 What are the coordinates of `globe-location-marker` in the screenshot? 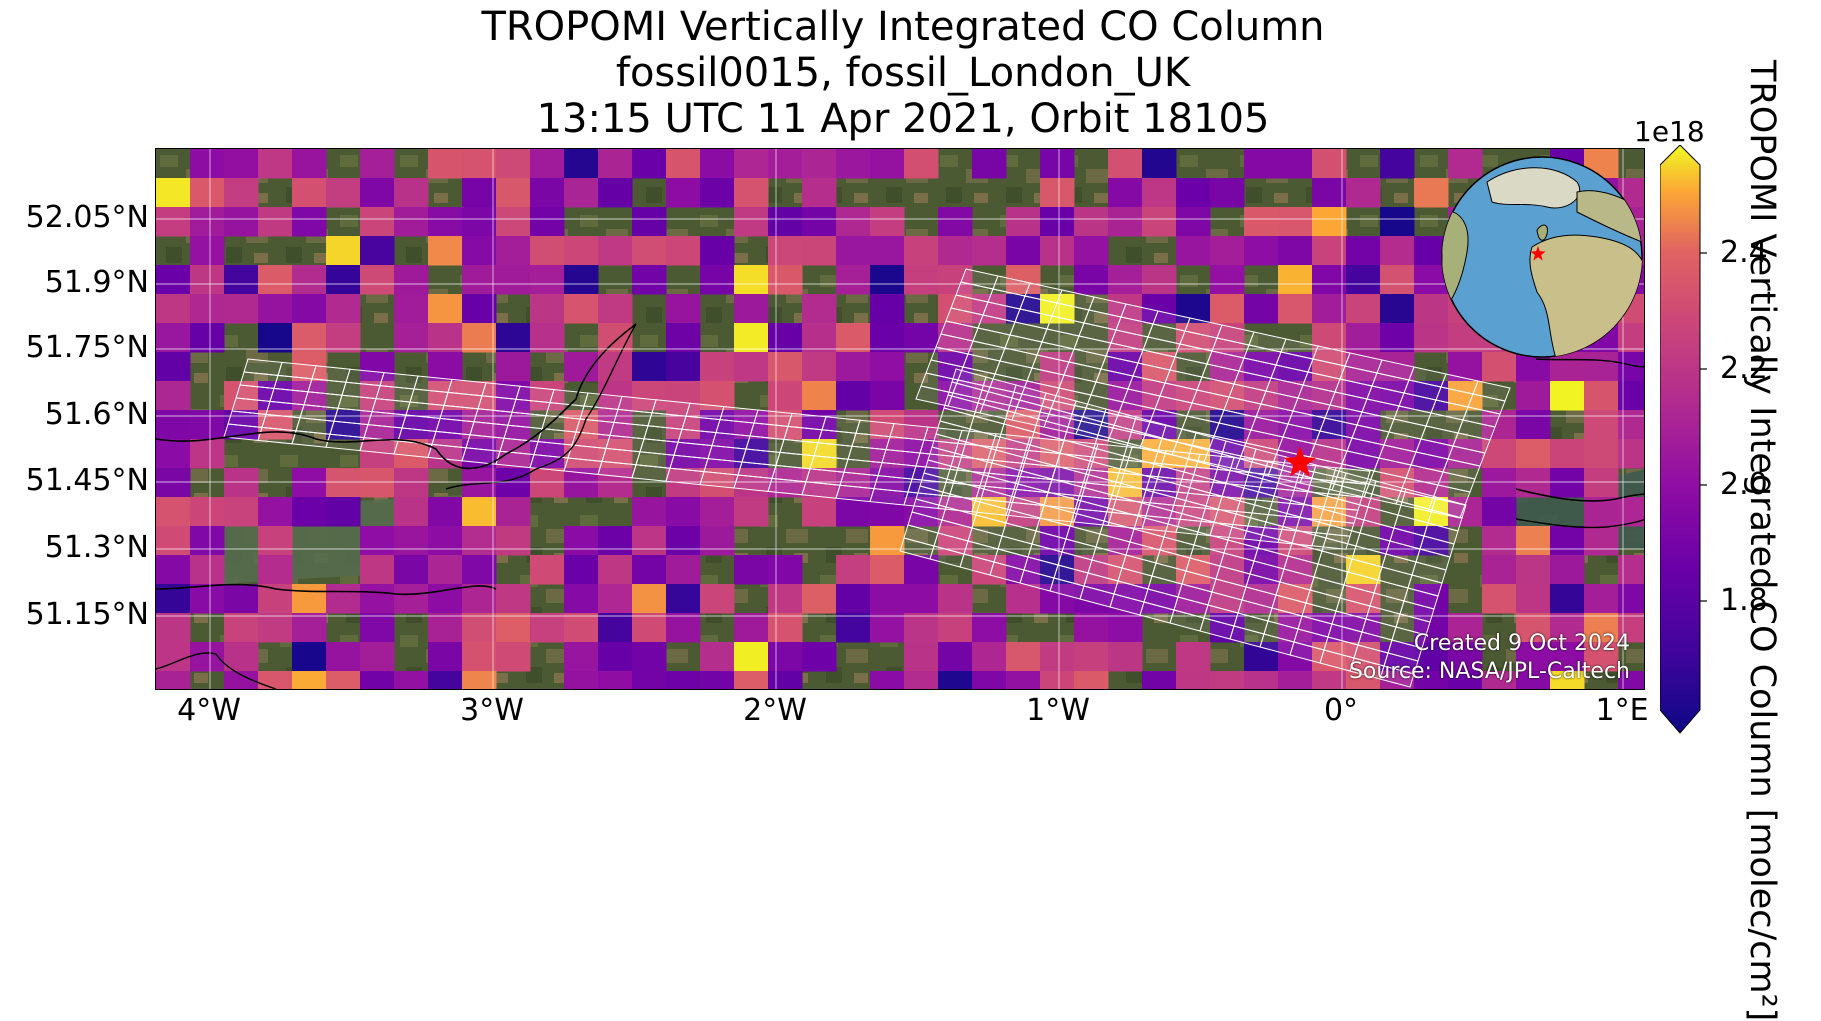 It's located at (1538, 253).